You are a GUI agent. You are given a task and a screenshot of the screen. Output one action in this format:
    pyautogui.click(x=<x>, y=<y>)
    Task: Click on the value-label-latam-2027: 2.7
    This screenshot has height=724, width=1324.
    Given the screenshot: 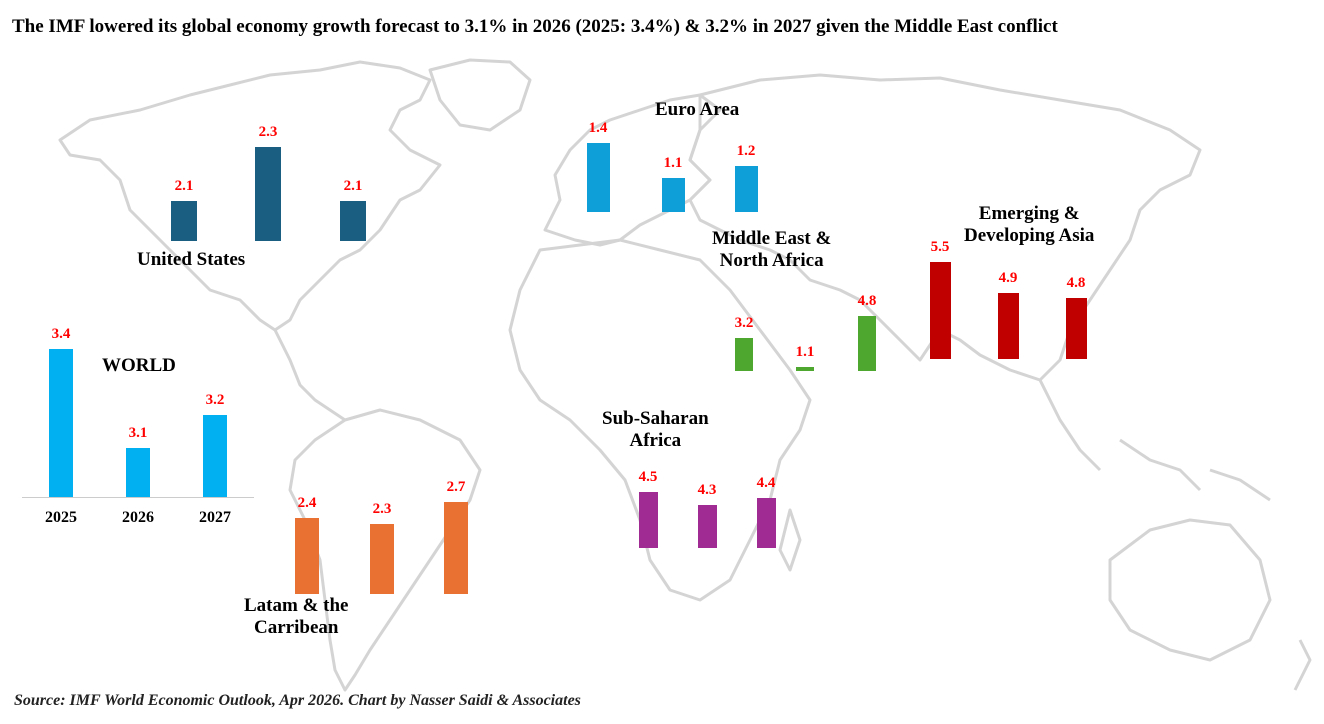 What is the action you would take?
    pyautogui.click(x=456, y=487)
    